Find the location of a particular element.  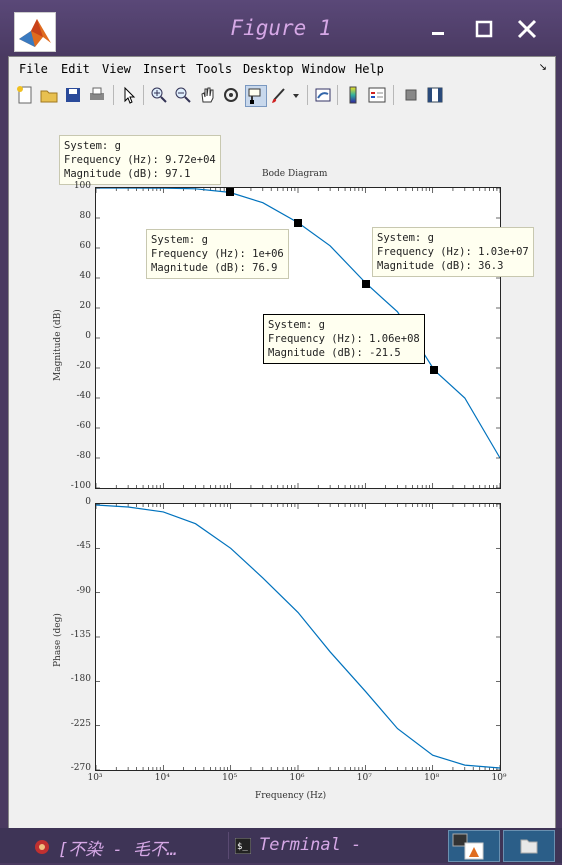

phase-ytick-label: -45 is located at coordinates (84, 546).